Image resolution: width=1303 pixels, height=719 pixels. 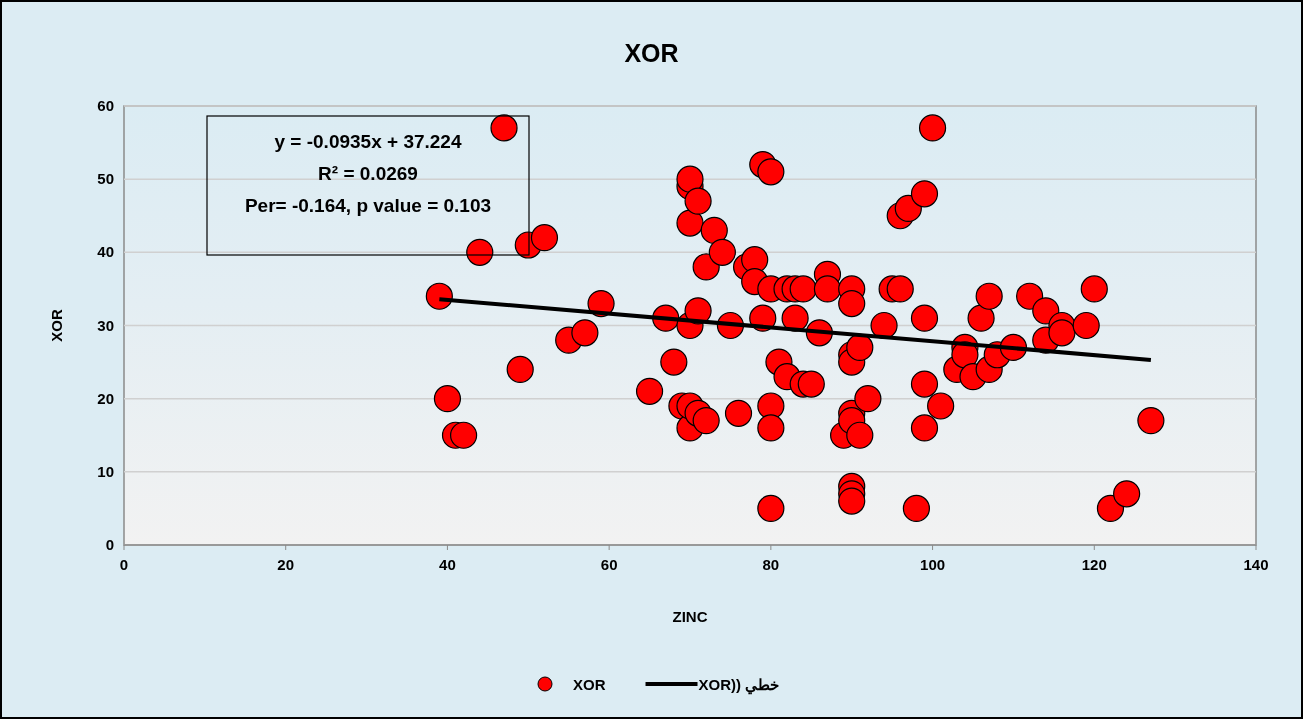 I want to click on y-tick-label: 30, so click(x=105, y=325).